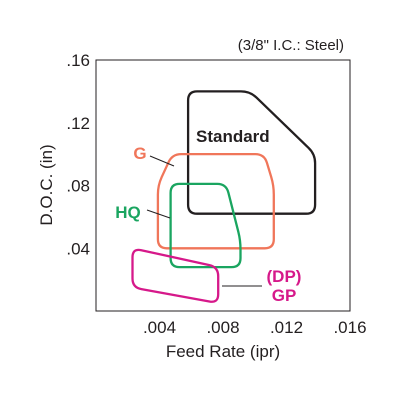 The image size is (400, 400). Describe the element at coordinates (175, 275) in the screenshot. I see `region-dp-gp` at that location.